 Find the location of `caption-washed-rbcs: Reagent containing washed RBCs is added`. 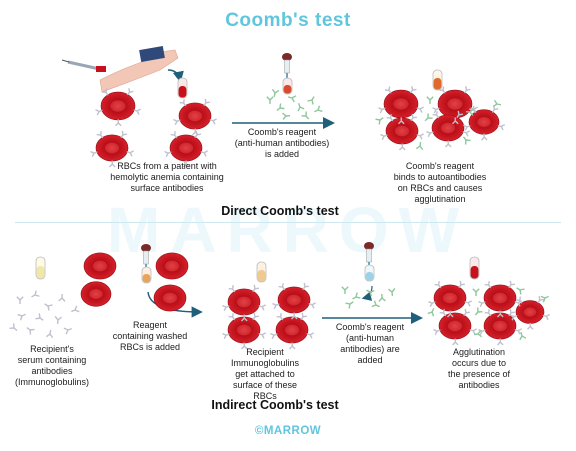

caption-washed-rbcs: Reagent containing washed RBCs is added is located at coordinates (150, 336).